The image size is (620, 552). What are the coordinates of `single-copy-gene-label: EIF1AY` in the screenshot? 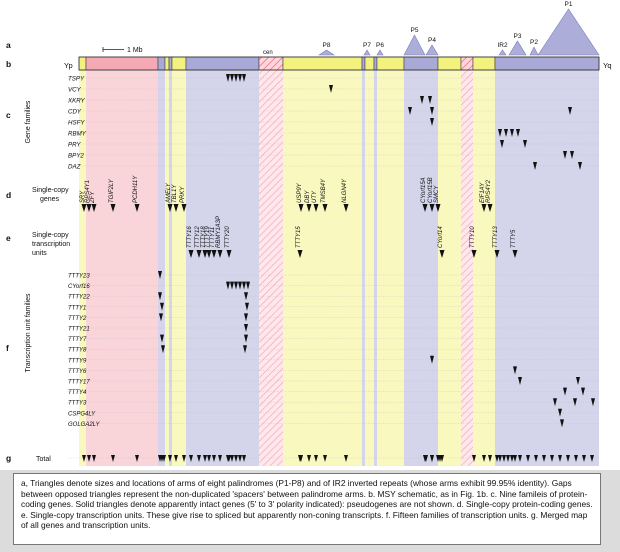 It's located at (483, 192).